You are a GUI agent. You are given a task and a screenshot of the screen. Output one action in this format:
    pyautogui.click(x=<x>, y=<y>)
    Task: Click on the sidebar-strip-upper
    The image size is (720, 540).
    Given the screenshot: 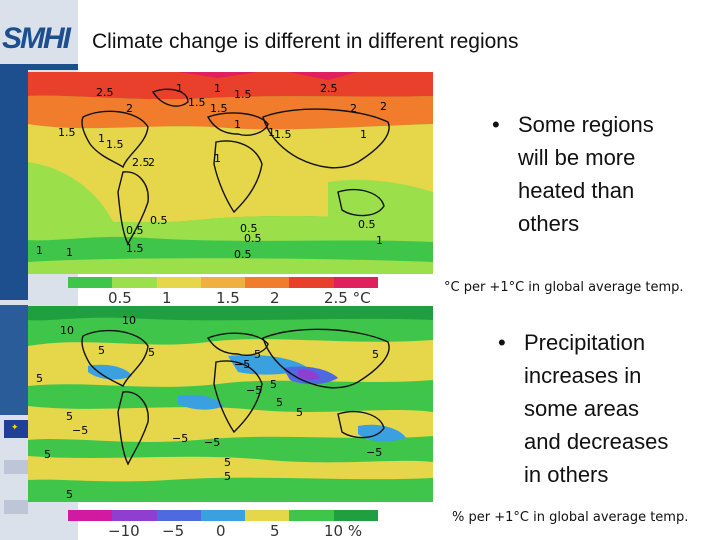 What is the action you would take?
    pyautogui.click(x=14, y=185)
    